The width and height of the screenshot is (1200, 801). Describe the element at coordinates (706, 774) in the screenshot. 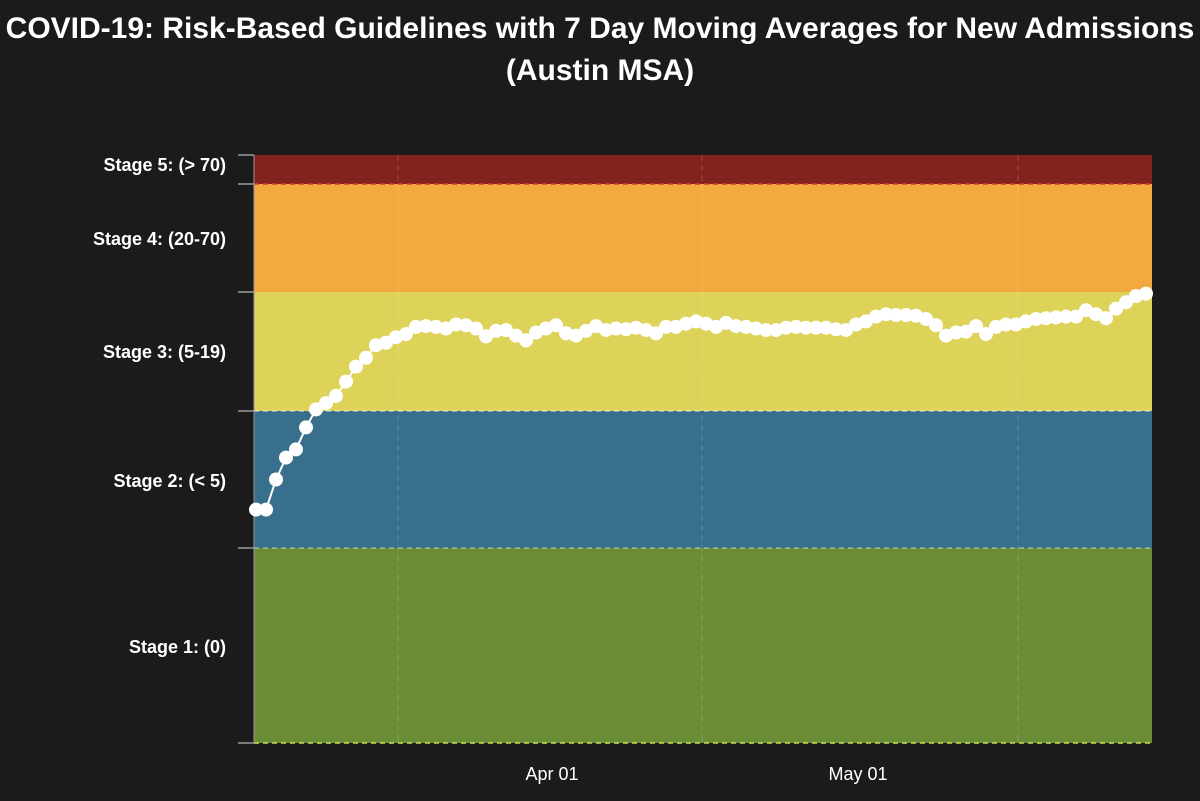

I see `x-axis-labels: Apr 01 May 01` at that location.